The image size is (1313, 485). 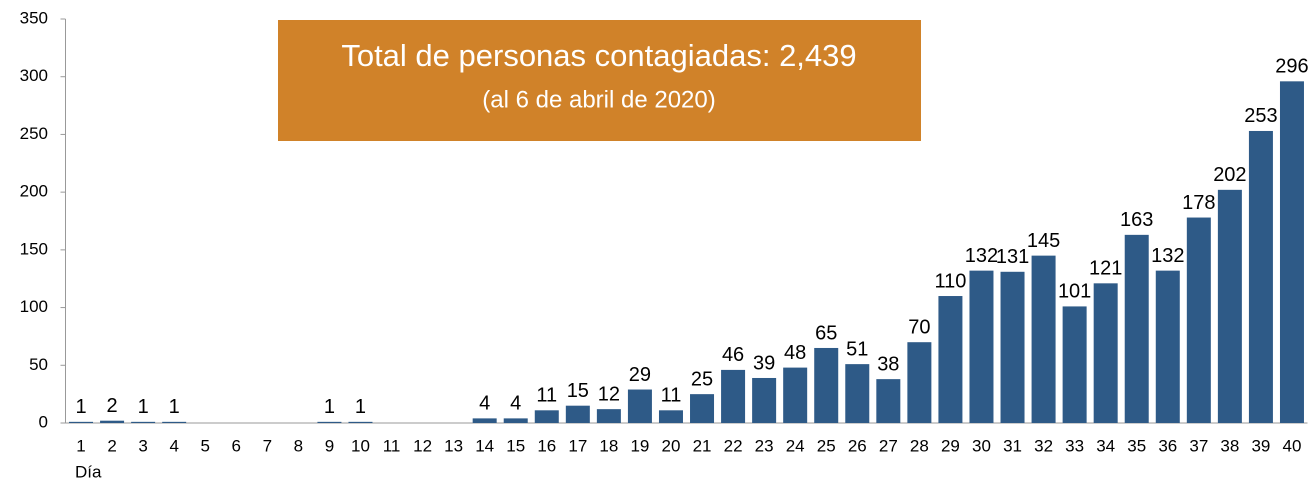 What do you see at coordinates (639, 445) in the screenshot?
I see `x-tick-label: 19` at bounding box center [639, 445].